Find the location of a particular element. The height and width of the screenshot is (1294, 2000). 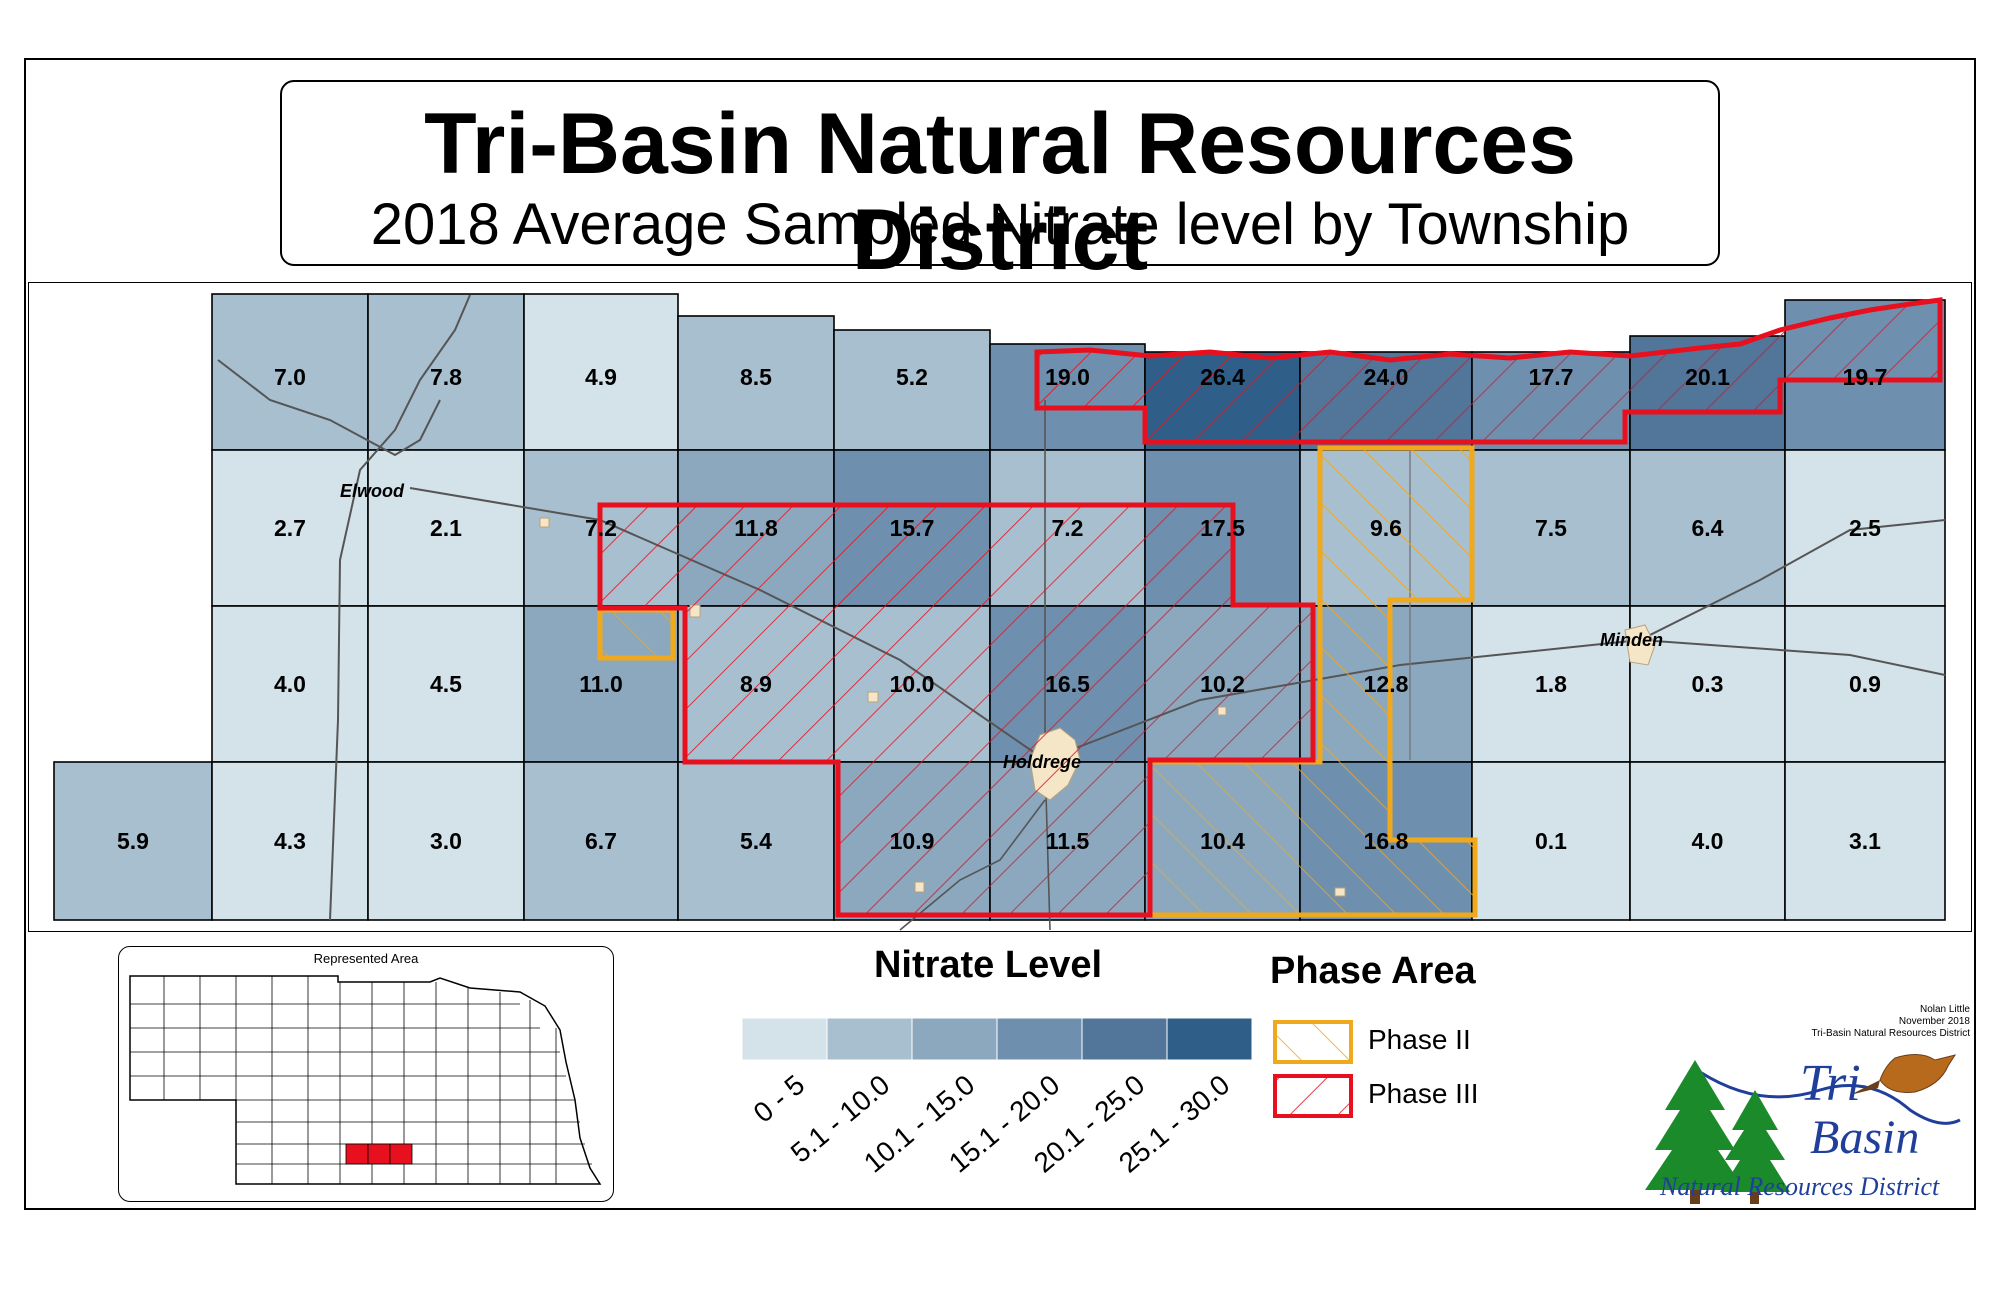

pheasant-icon is located at coordinates (1903, 1074).